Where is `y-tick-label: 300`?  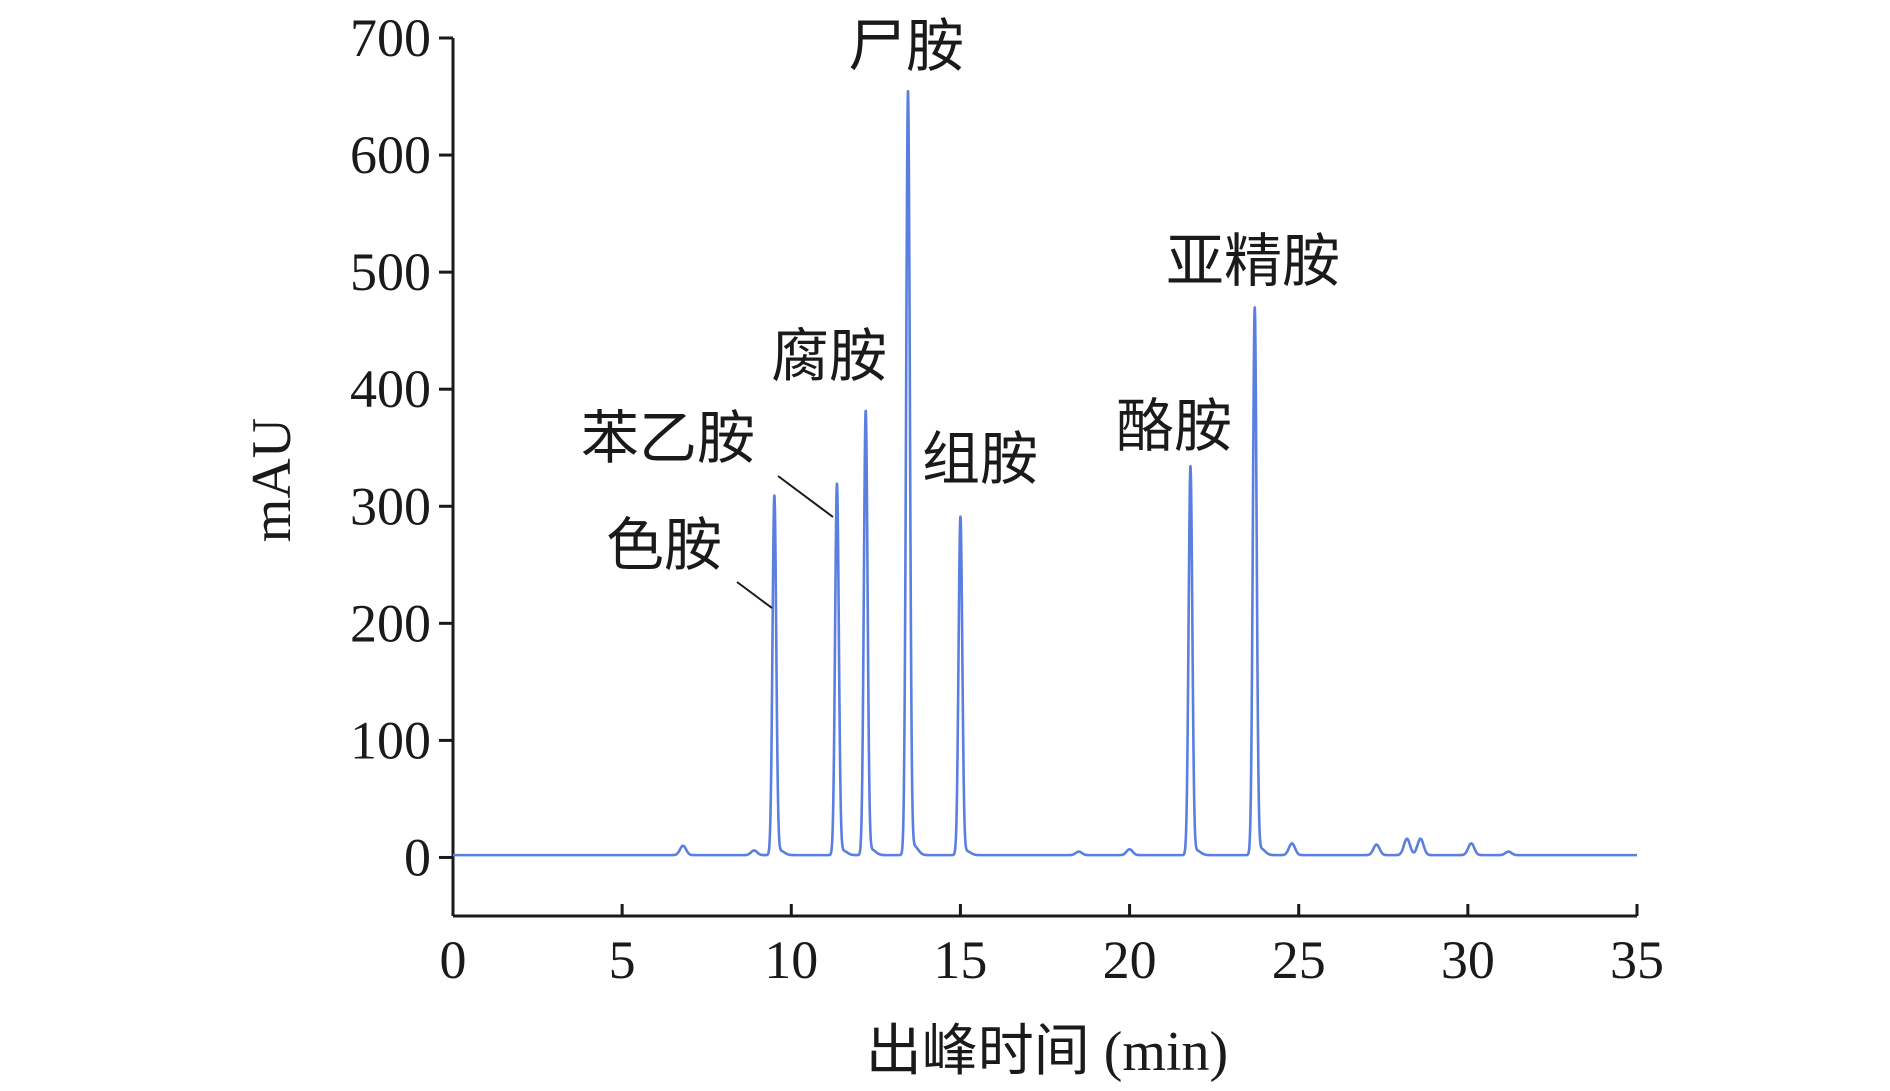 y-tick-label: 300 is located at coordinates (390, 506).